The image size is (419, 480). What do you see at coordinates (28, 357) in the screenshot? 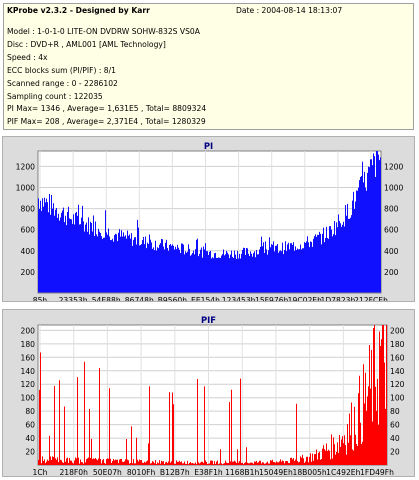
I see `y-tick-label-left: 160` at bounding box center [28, 357].